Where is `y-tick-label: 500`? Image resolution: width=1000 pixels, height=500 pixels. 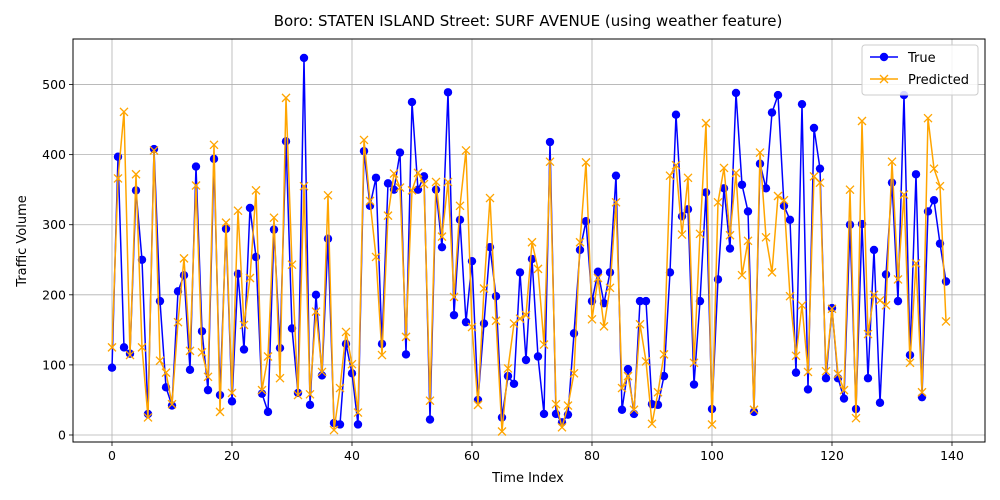
y-tick-label: 500 is located at coordinates (54, 84).